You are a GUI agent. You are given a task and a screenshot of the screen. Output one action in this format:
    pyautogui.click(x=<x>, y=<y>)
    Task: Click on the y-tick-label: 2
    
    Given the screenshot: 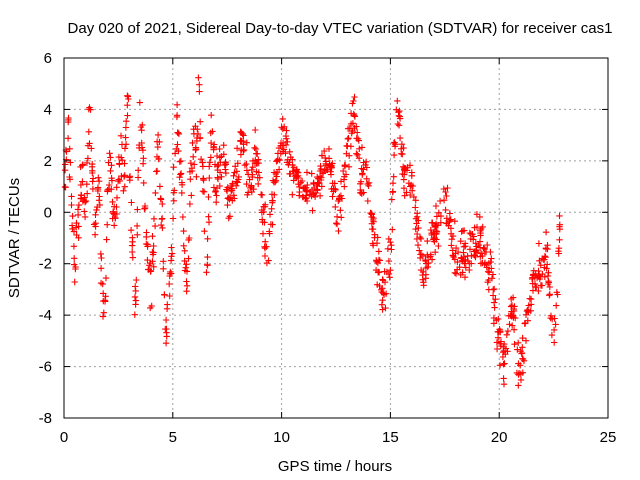 What is the action you would take?
    pyautogui.click(x=48, y=161)
    